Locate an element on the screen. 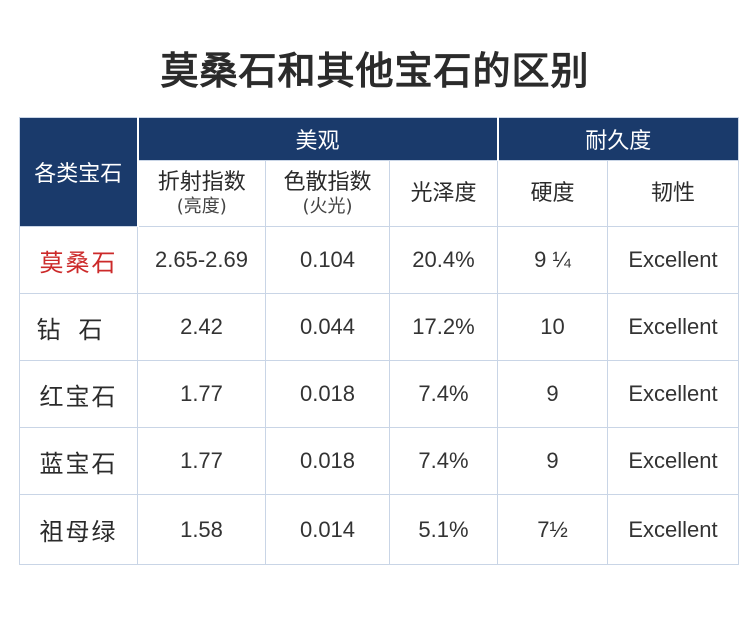 Image resolution: width=750 pixels, height=644 pixels. header-group-beauty: 美观 is located at coordinates (318, 139).